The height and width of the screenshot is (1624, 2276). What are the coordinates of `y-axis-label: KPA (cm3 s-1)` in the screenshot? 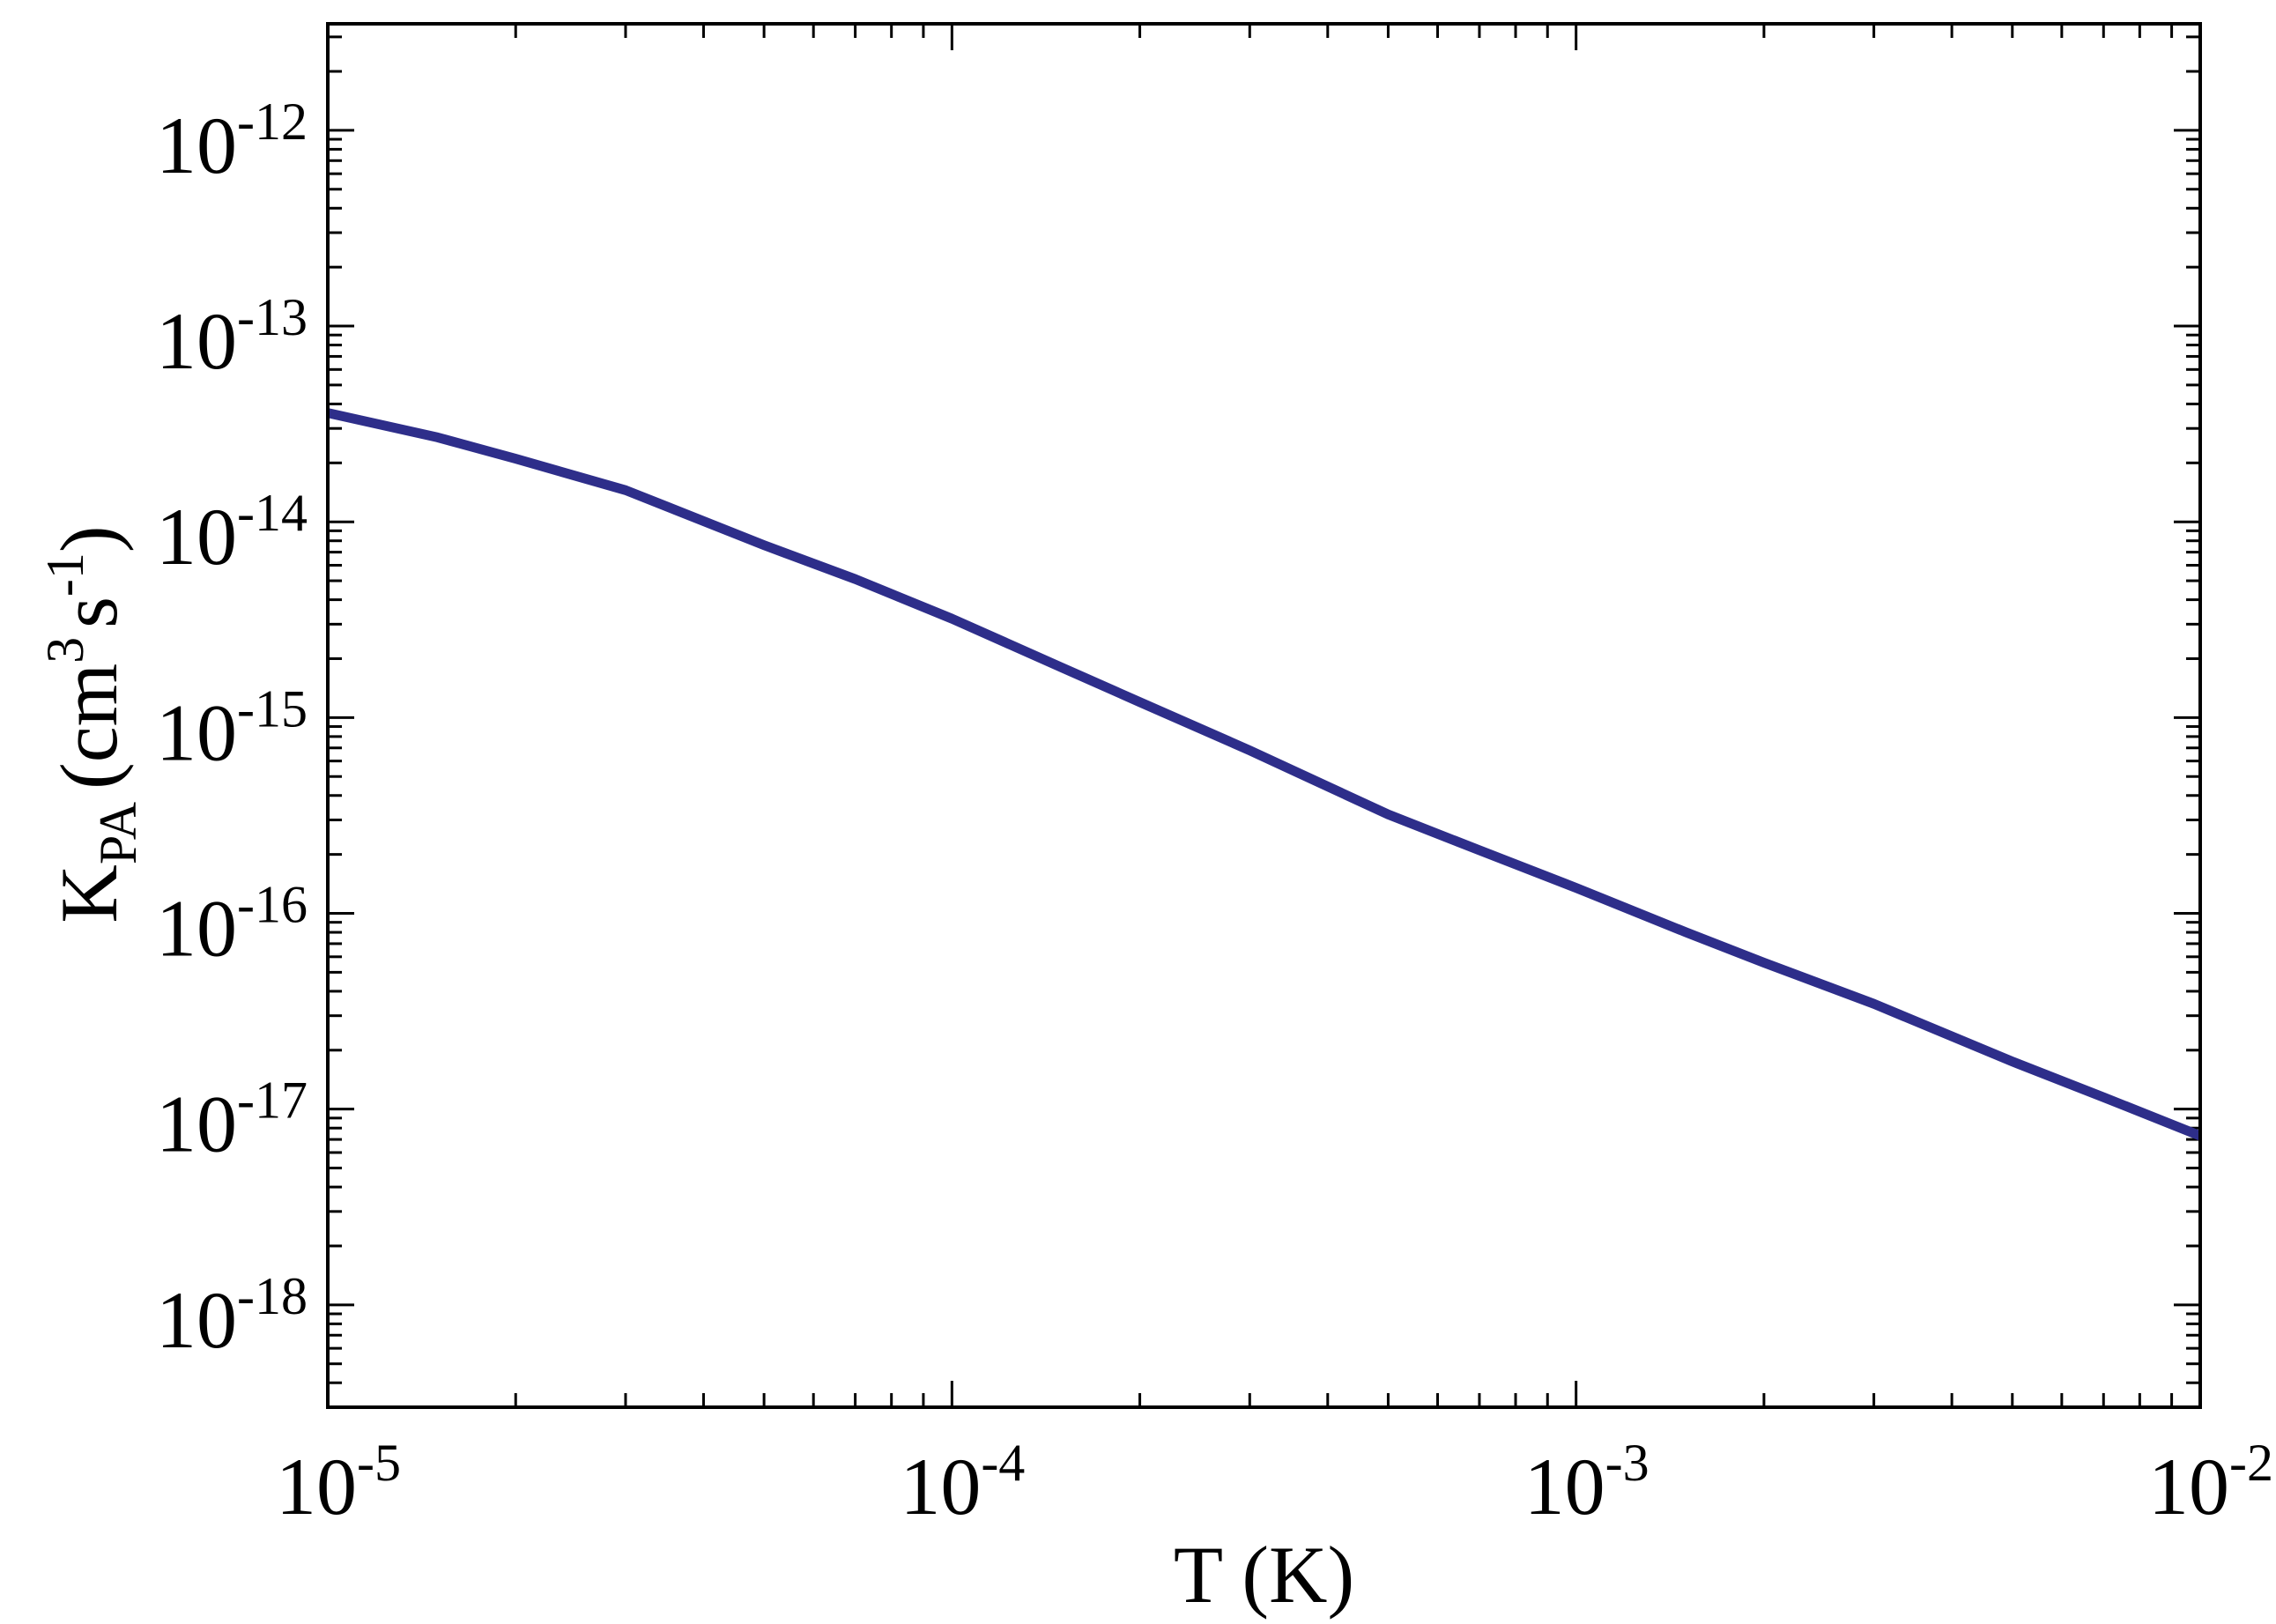 It's located at (92, 724).